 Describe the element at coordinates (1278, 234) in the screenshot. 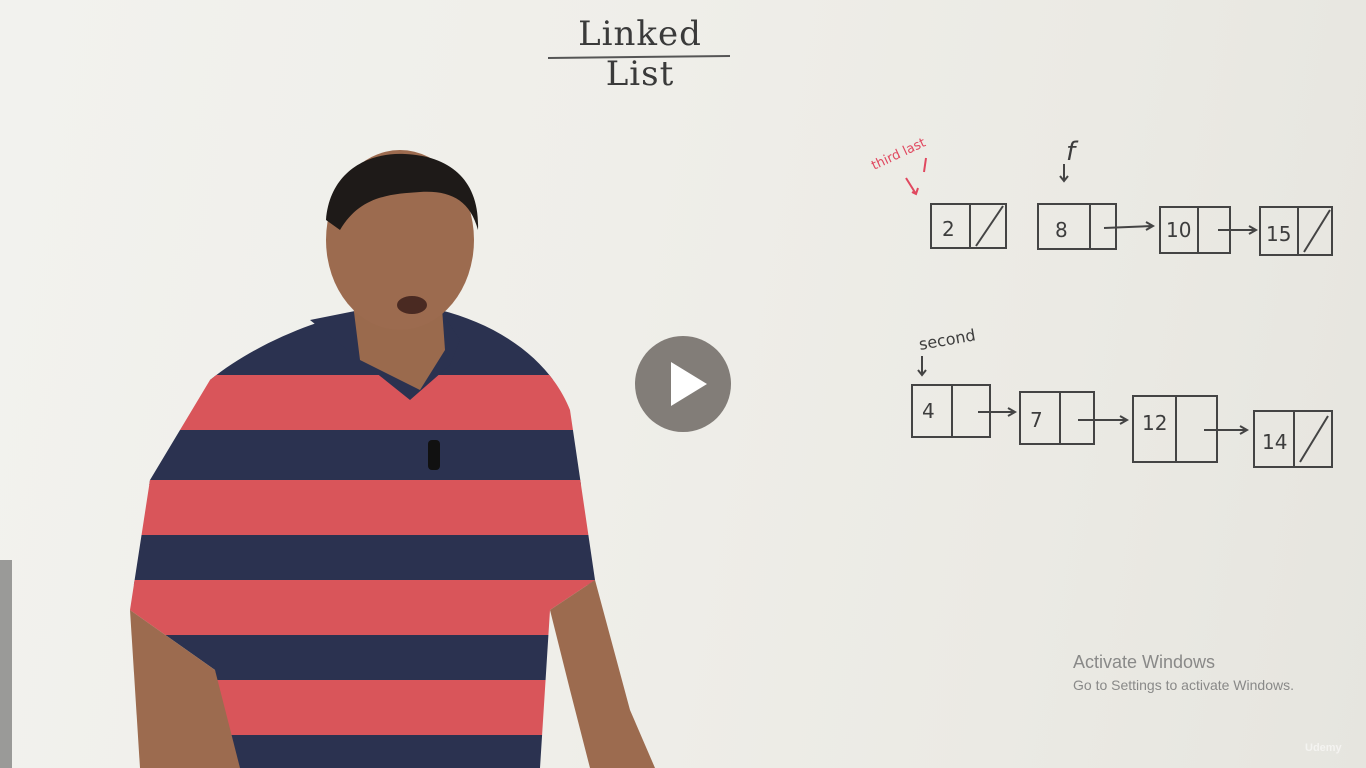

I see `node-value: 15` at that location.